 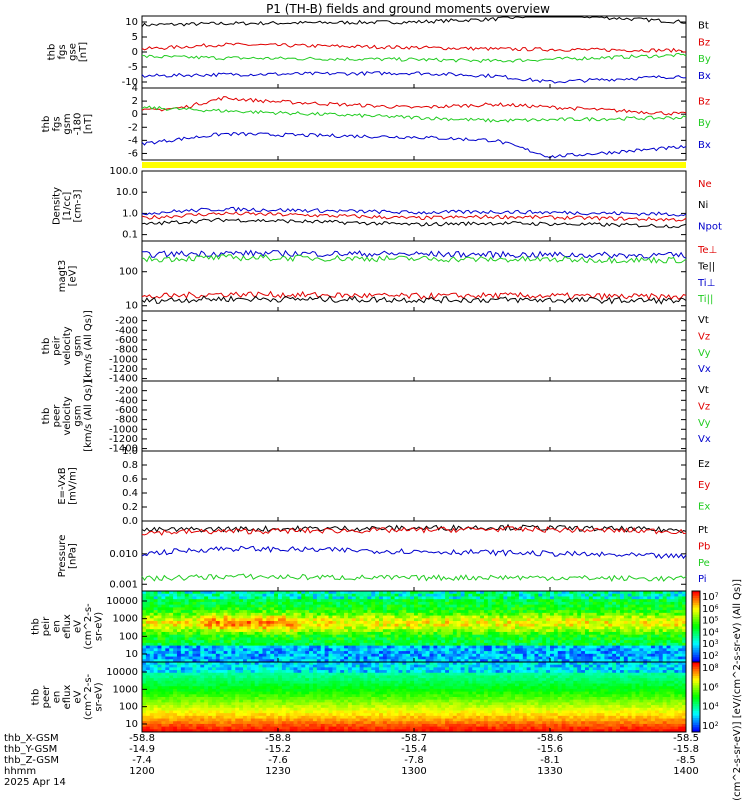 What do you see at coordinates (696, 607) in the screenshot?
I see `colorbar-segment` at bounding box center [696, 607].